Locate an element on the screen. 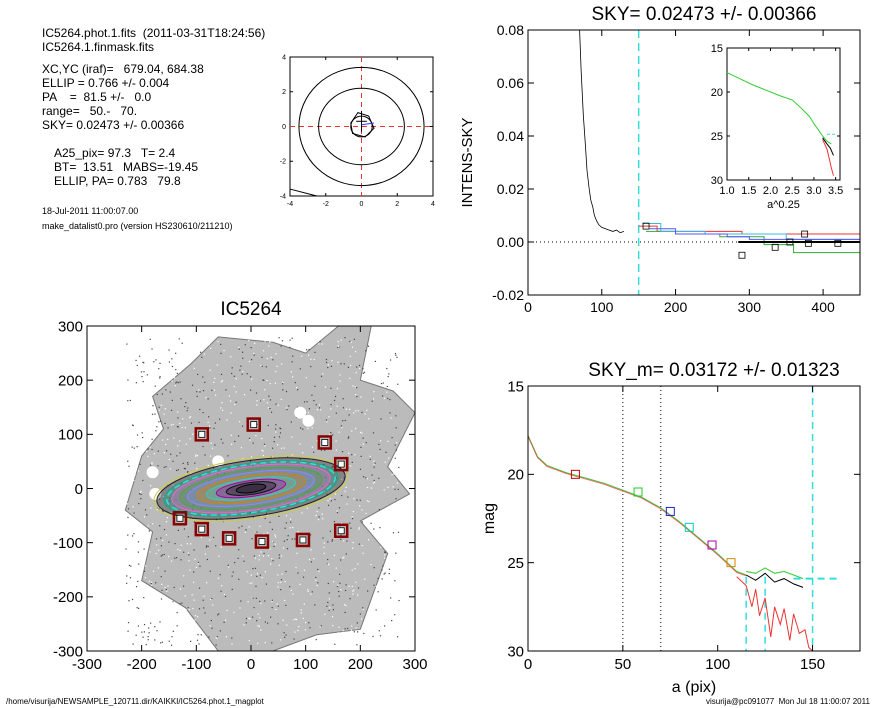 Image resolution: width=885 pixels, height=708 pixels. sky-ylabel: INTENS-SKY is located at coordinates (467, 162).